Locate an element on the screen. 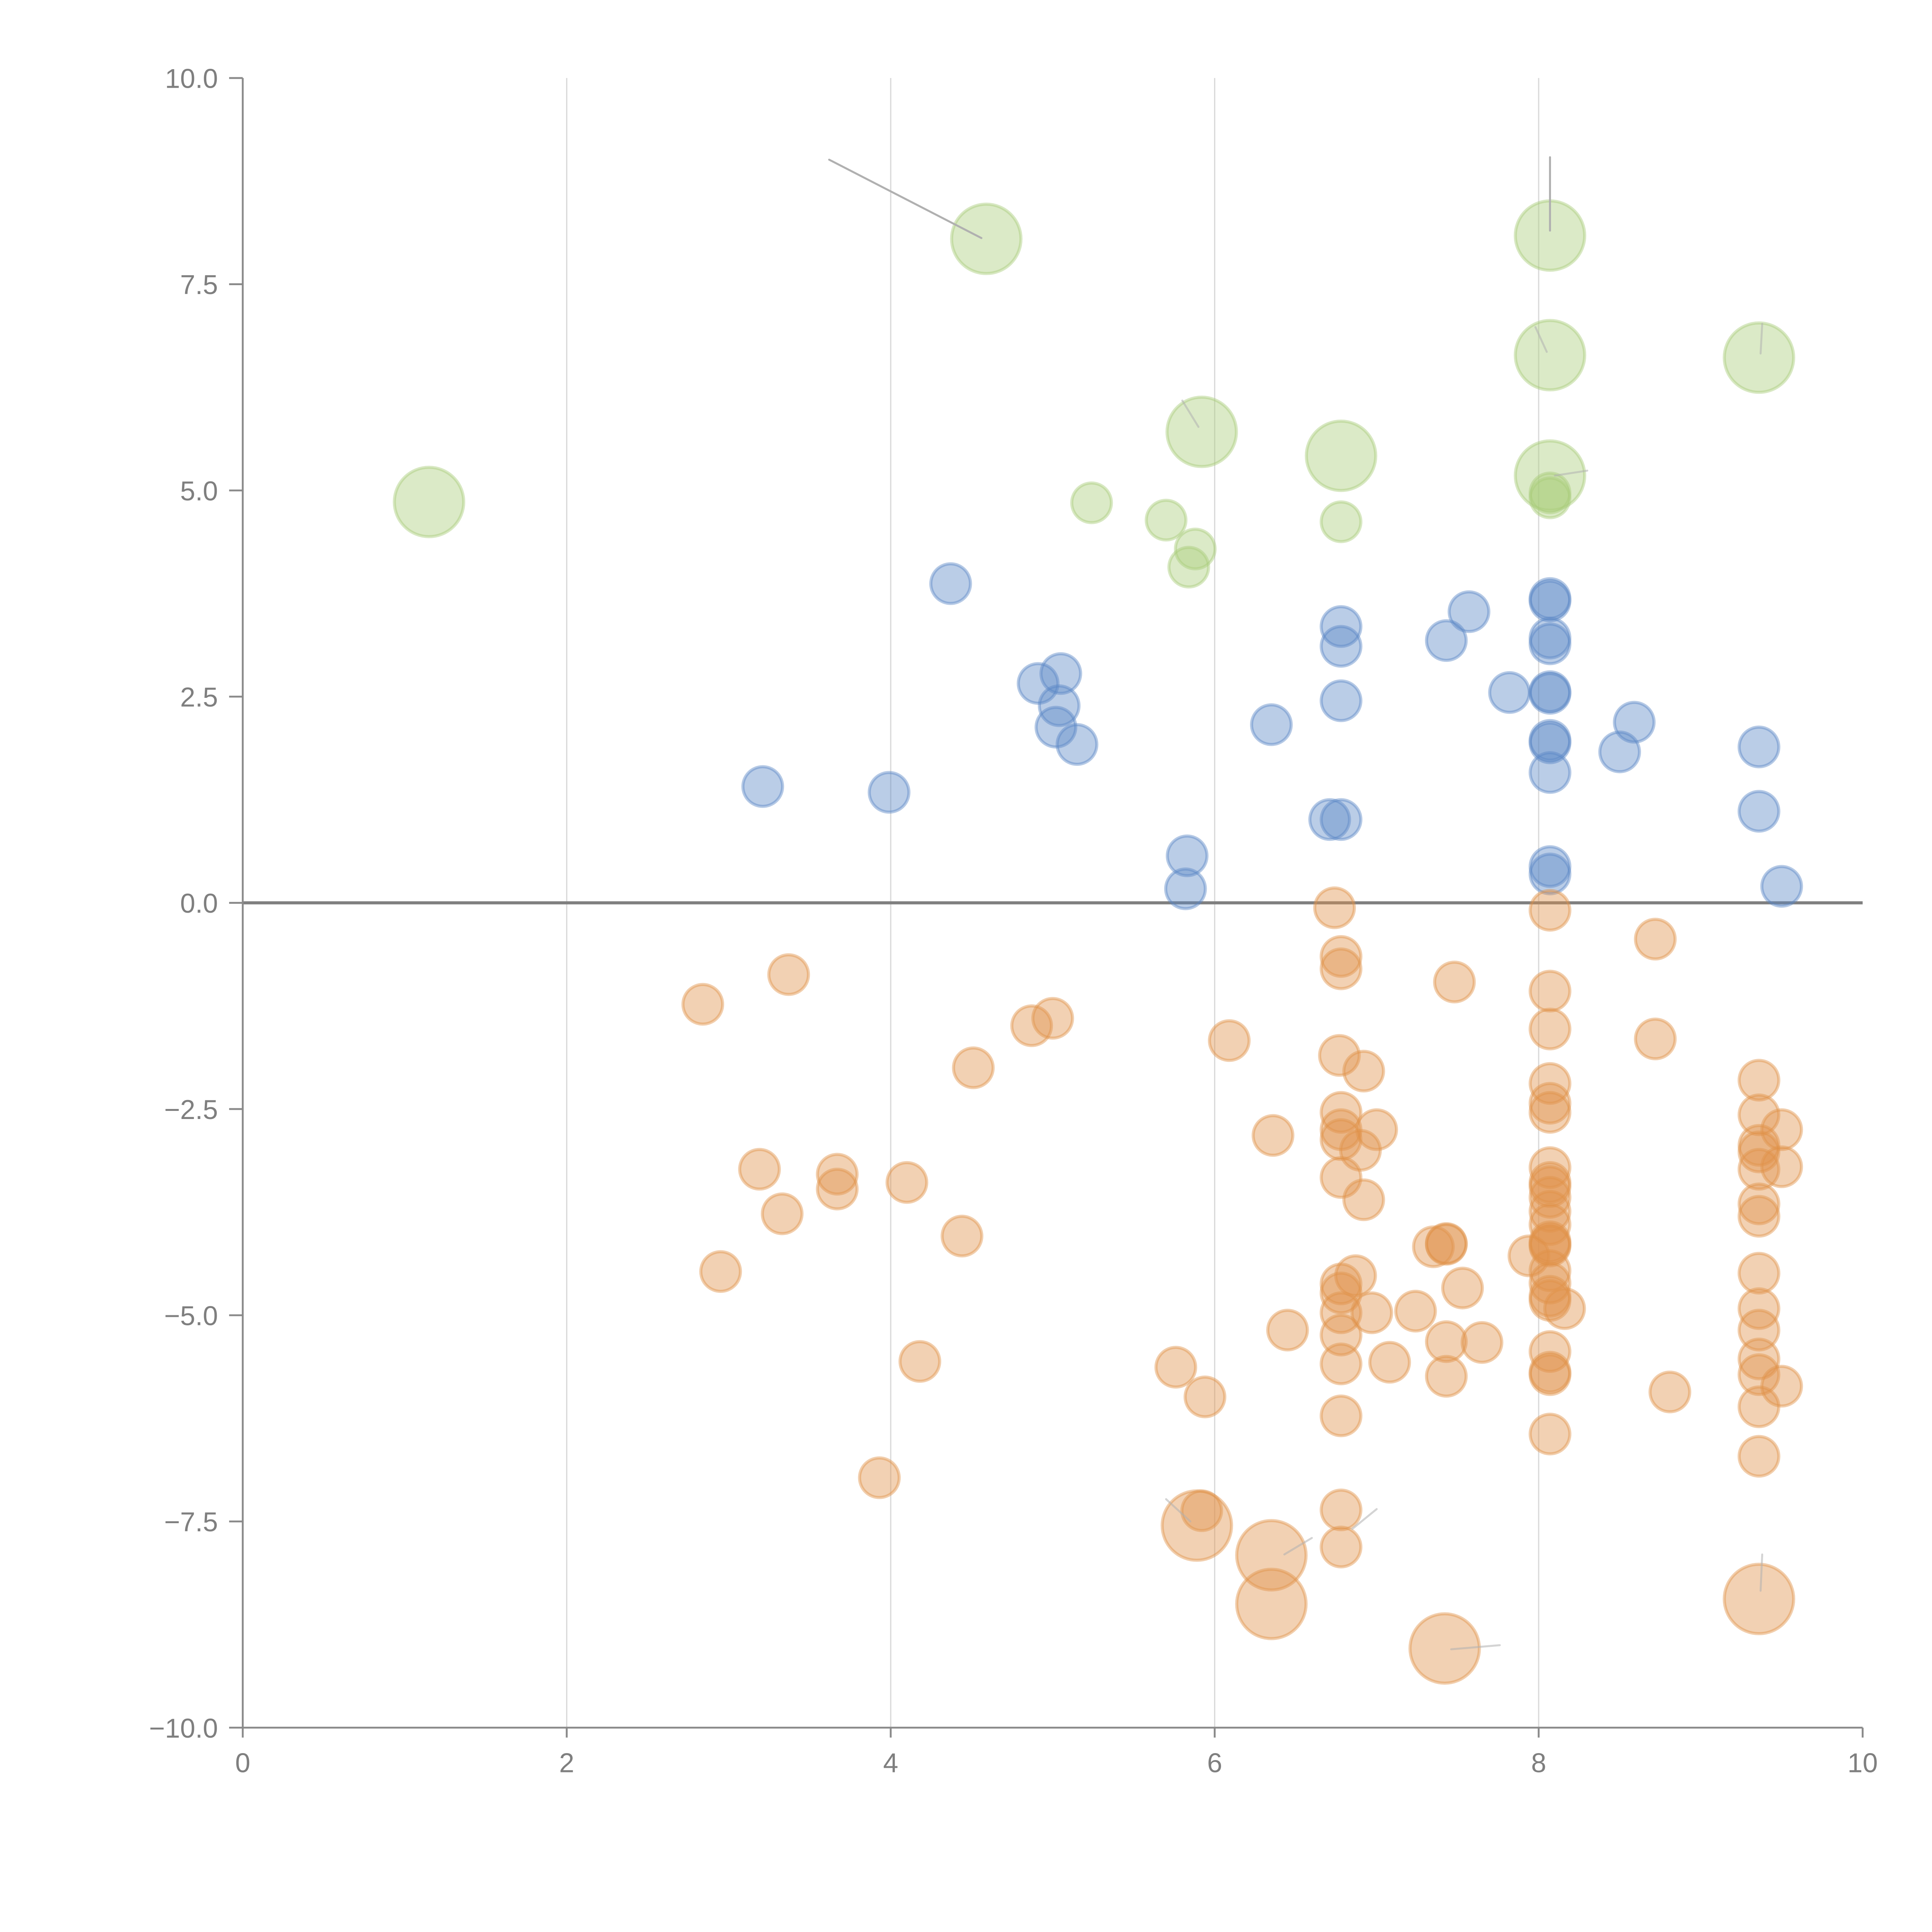  x-ticks: 0 2 4 6 8 10 is located at coordinates (1056, 1753).